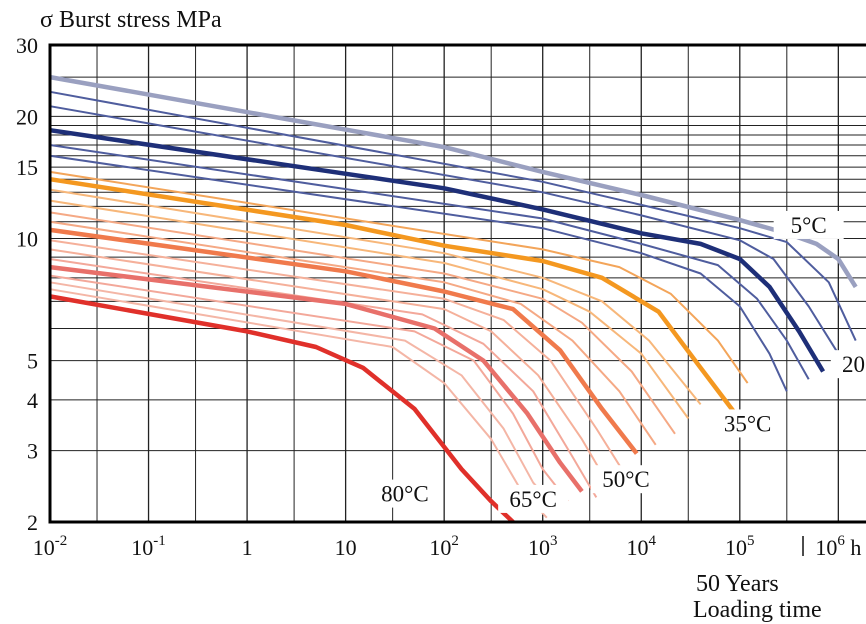 Image resolution: width=866 pixels, height=624 pixels. I want to click on x-tick-label: 10, so click(346, 547).